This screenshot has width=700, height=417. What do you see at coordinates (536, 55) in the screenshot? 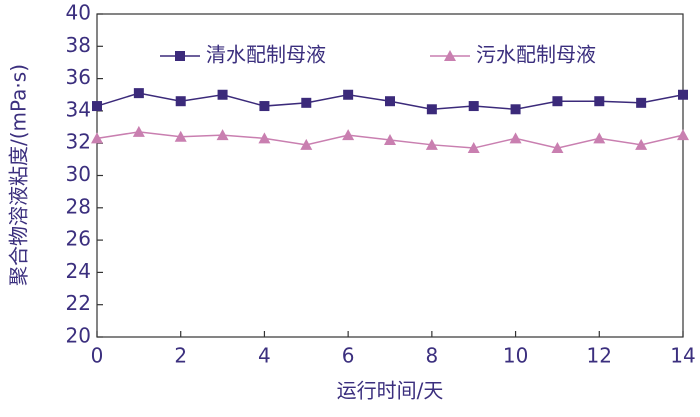
I see `legend-label: 污水配制母液` at bounding box center [536, 55].